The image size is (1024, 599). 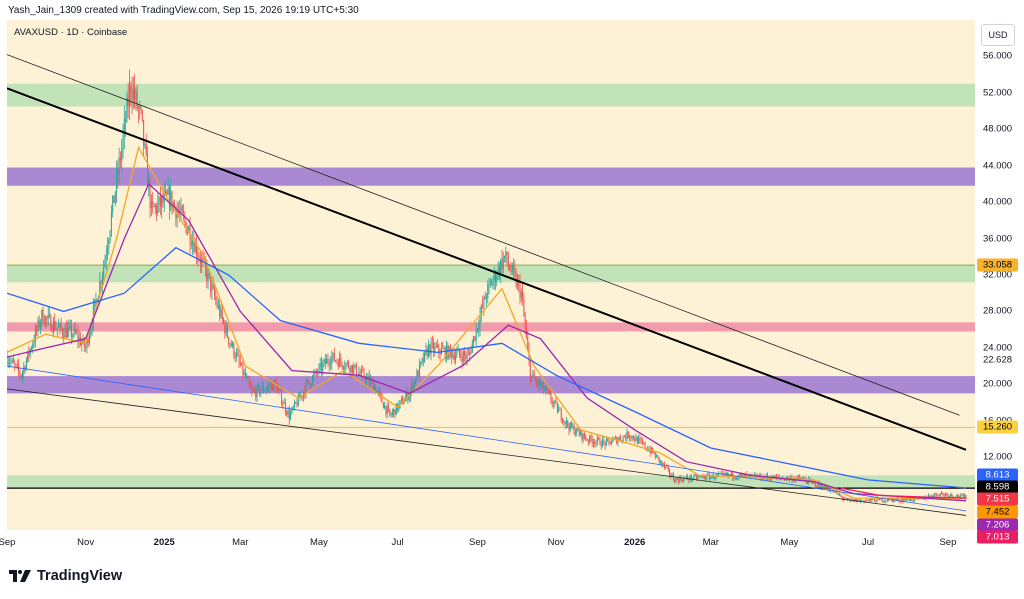 What do you see at coordinates (998, 202) in the screenshot?
I see `price-tick-label: 40.000` at bounding box center [998, 202].